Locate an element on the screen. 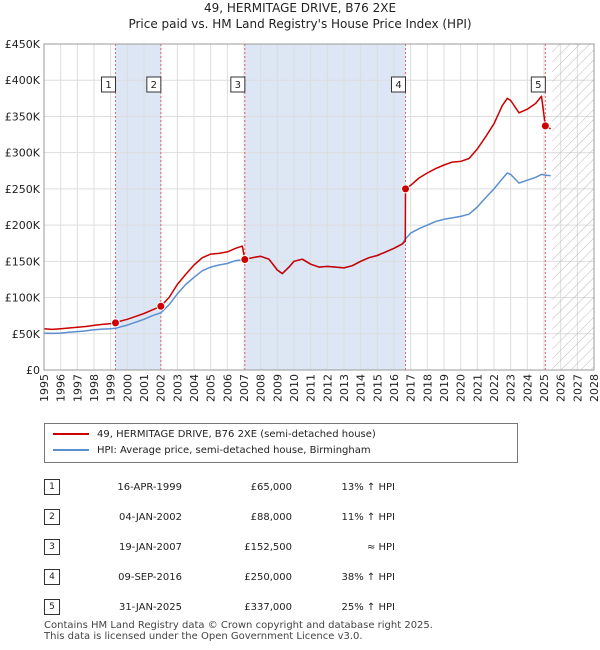 The width and height of the screenshot is (600, 650). sale-number: 1 is located at coordinates (52, 487).